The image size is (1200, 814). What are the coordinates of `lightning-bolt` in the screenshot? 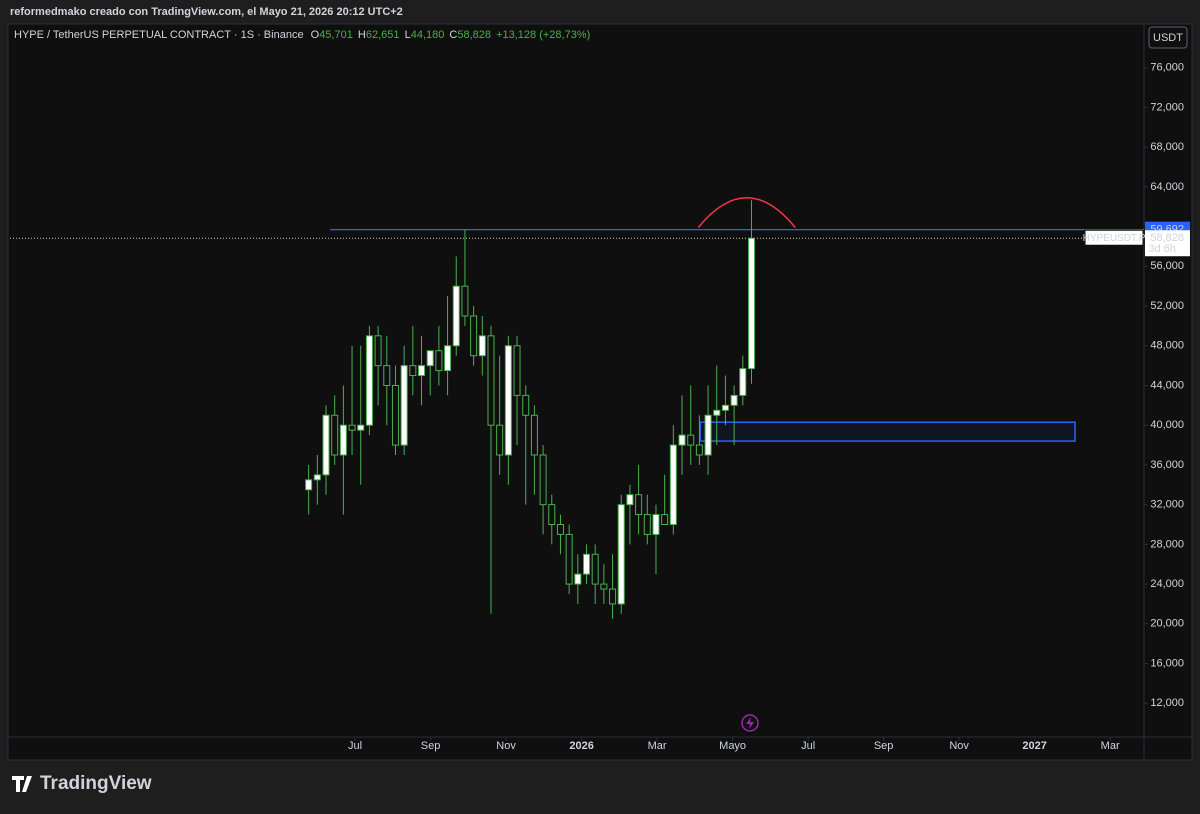 It's located at (750, 723).